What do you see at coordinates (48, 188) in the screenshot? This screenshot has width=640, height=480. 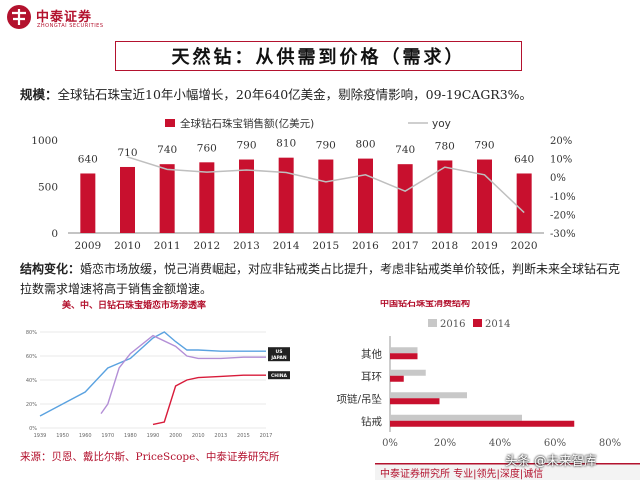 I see `y-left-tick-label: 500` at bounding box center [48, 188].